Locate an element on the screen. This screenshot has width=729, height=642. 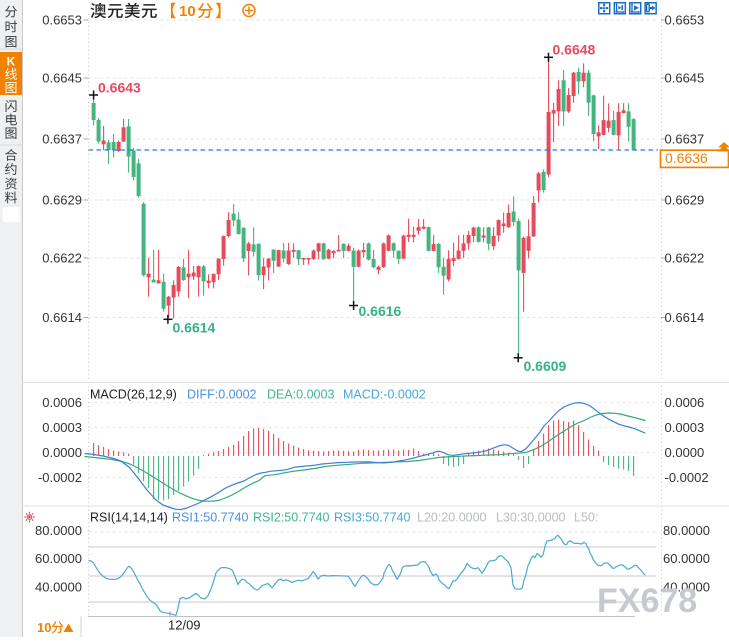
svg-text: DEA:0.0003 is located at coordinates (300, 395).